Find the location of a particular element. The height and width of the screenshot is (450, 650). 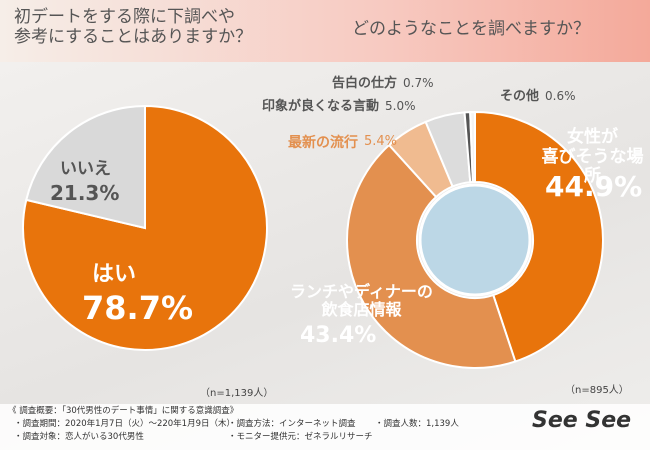

slice-label: 最新の流行 is located at coordinates (323, 143).